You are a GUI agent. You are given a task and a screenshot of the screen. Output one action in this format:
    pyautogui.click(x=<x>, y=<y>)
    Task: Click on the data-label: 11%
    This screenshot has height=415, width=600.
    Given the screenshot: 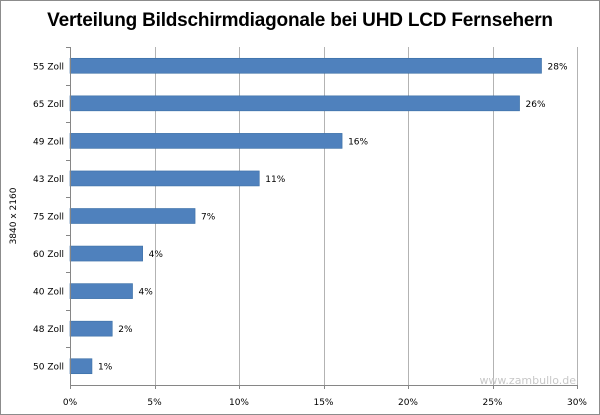 What is the action you would take?
    pyautogui.click(x=275, y=180)
    